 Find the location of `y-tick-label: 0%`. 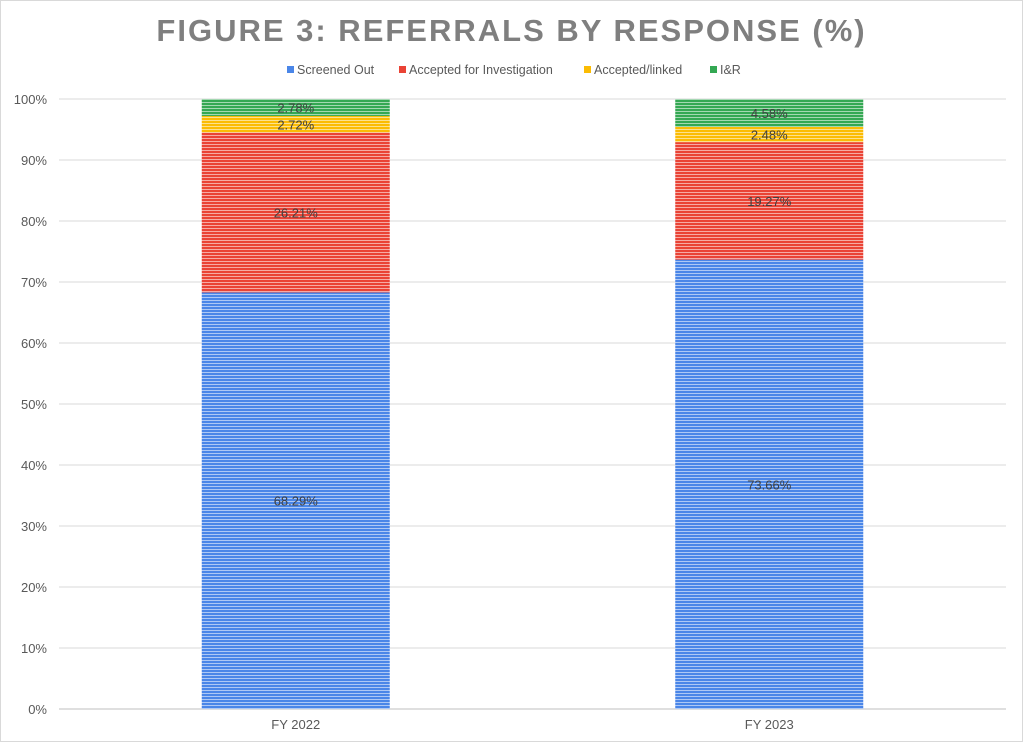

y-tick-label: 0% is located at coordinates (37, 709).